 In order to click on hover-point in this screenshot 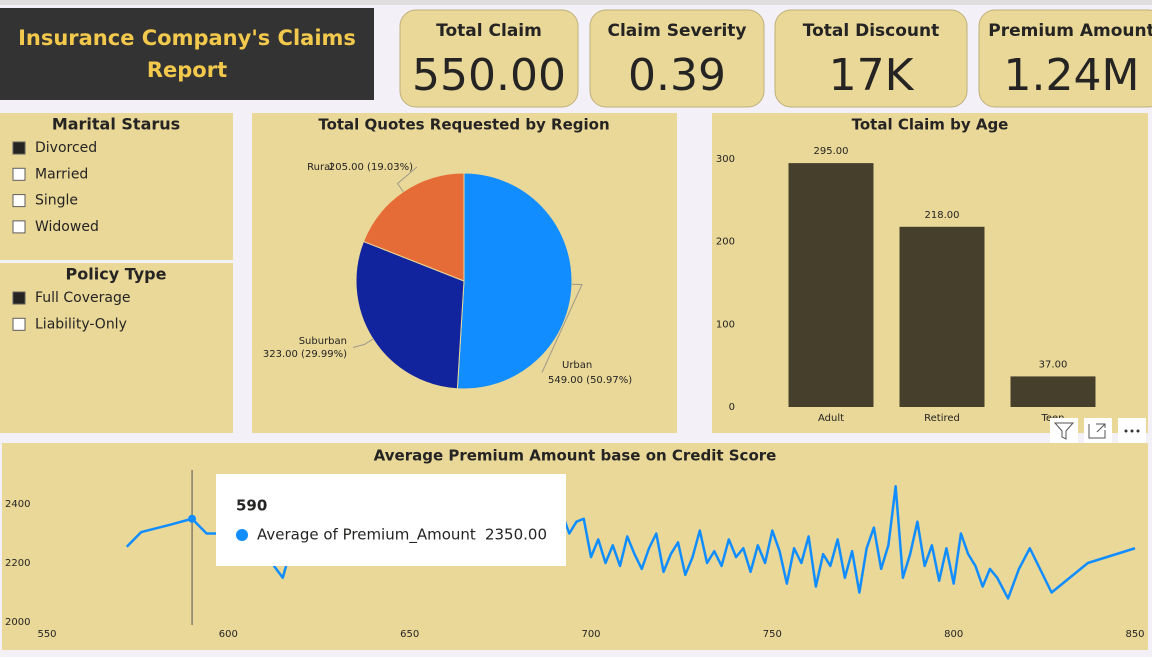, I will do `click(192, 518)`.